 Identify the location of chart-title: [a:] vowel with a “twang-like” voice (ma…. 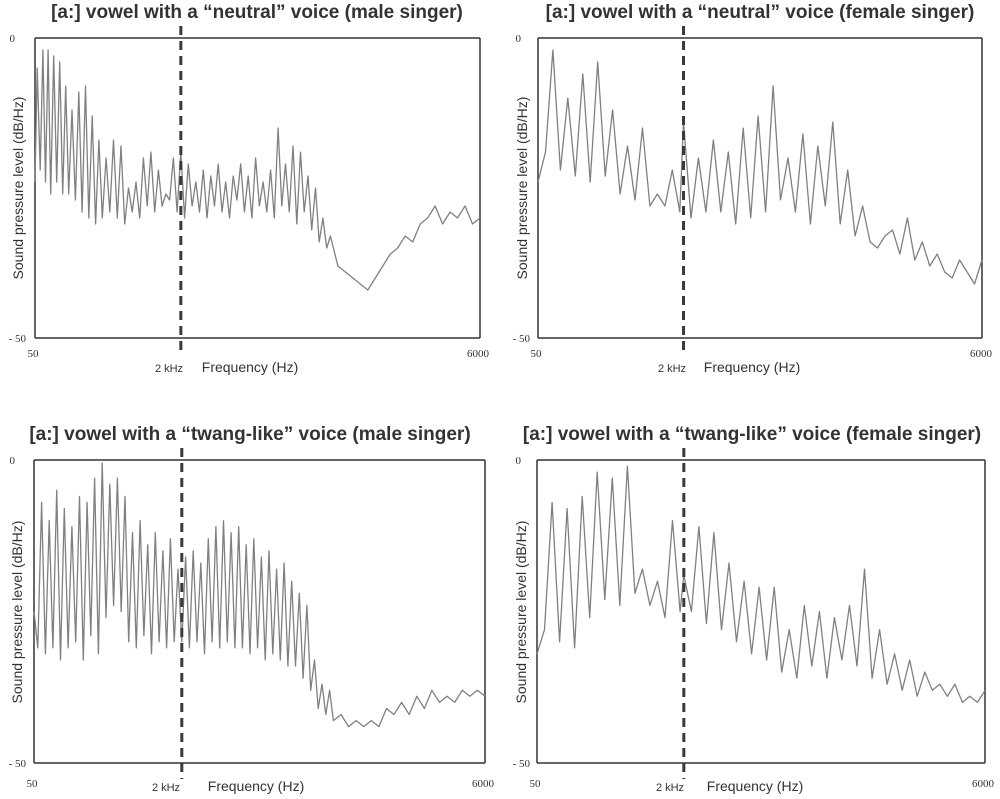
(249, 434).